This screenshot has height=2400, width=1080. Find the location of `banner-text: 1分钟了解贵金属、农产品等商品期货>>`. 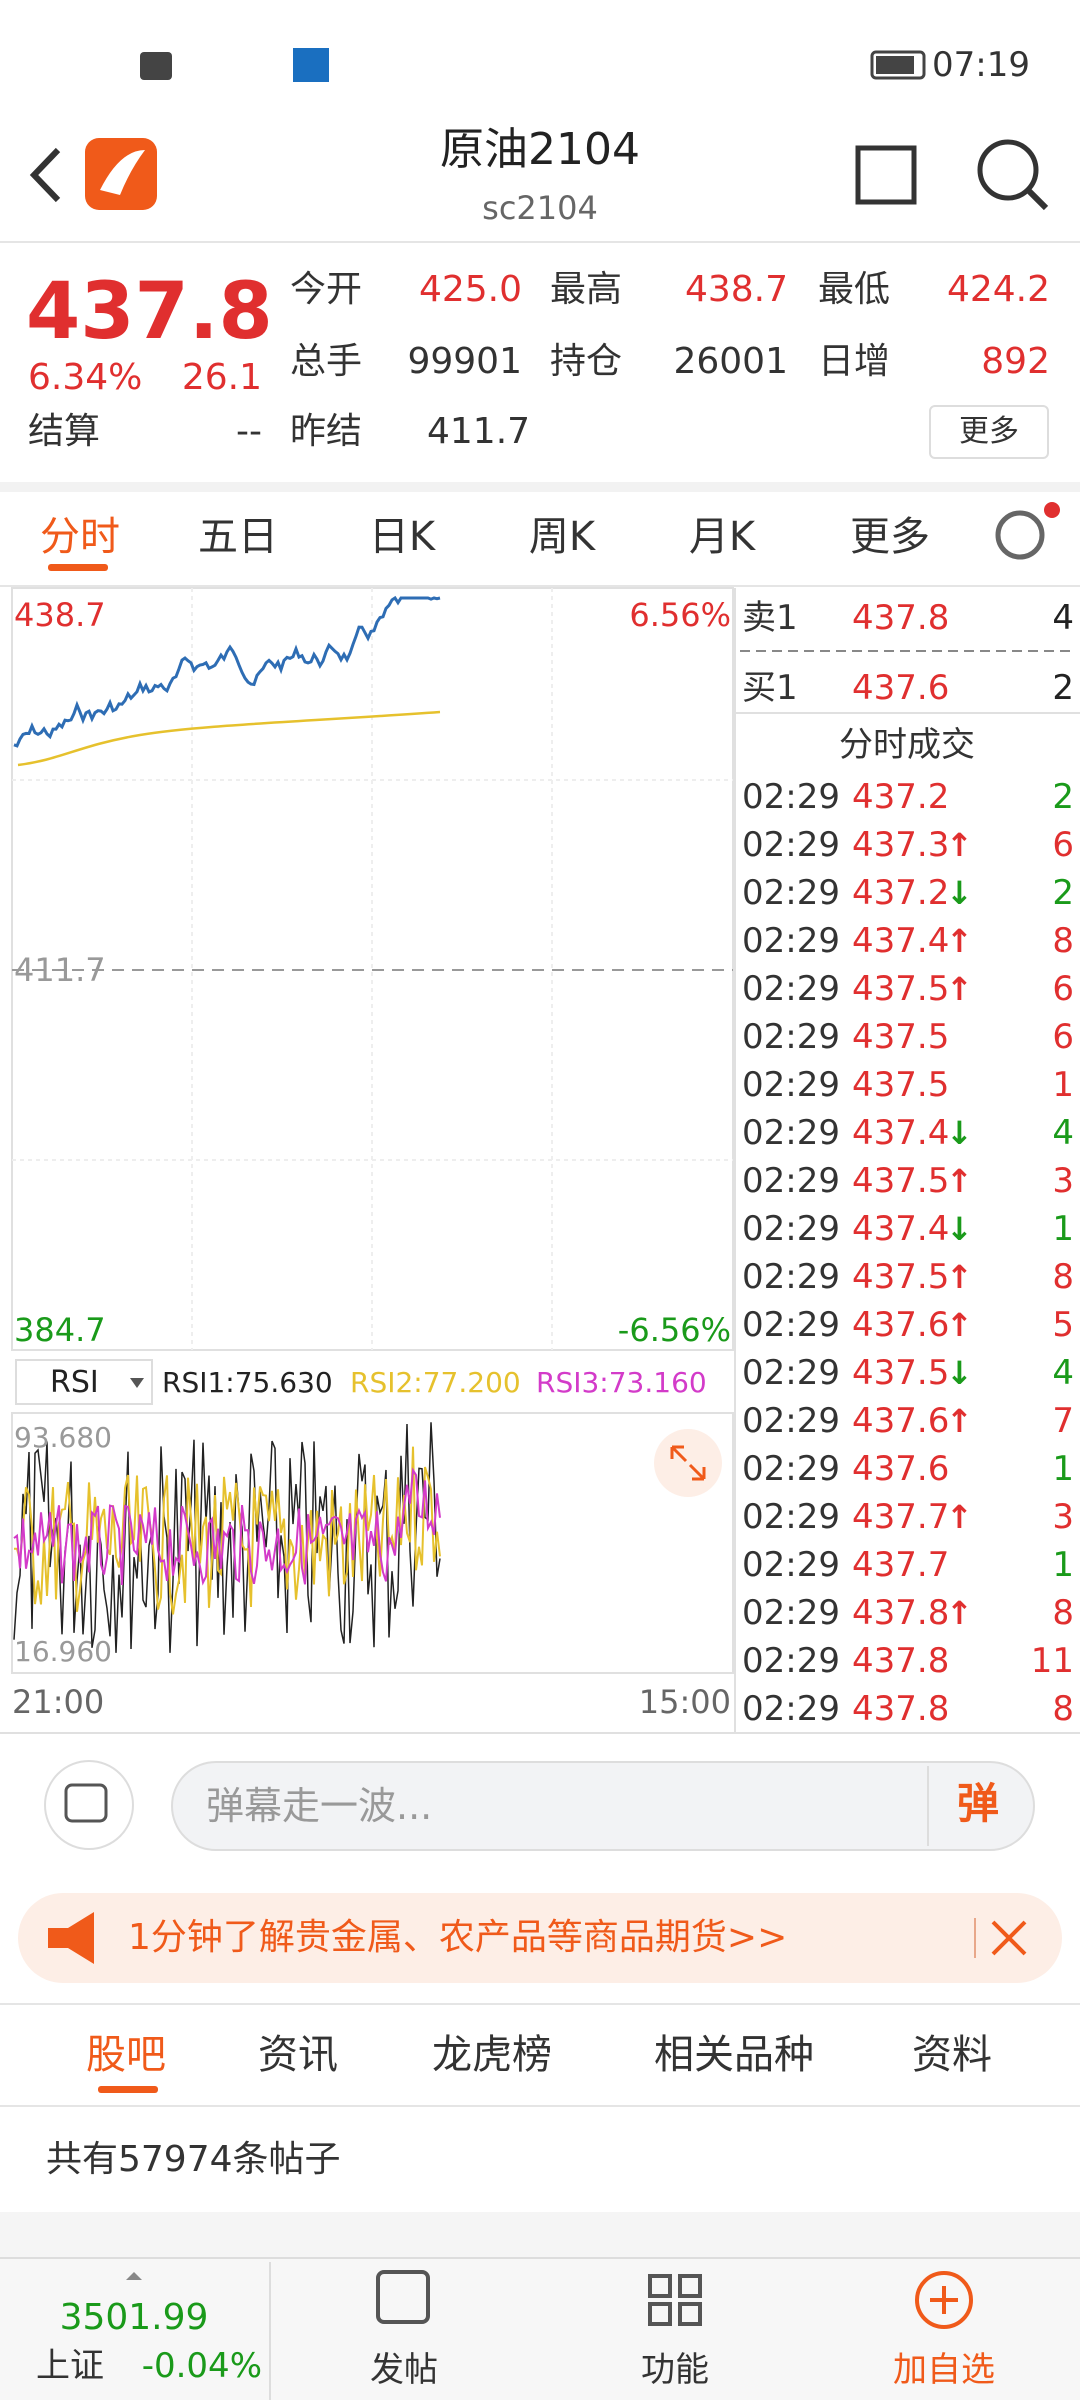

banner-text: 1分钟了解贵金属、农产品等商品期货>> is located at coordinates (458, 1937).